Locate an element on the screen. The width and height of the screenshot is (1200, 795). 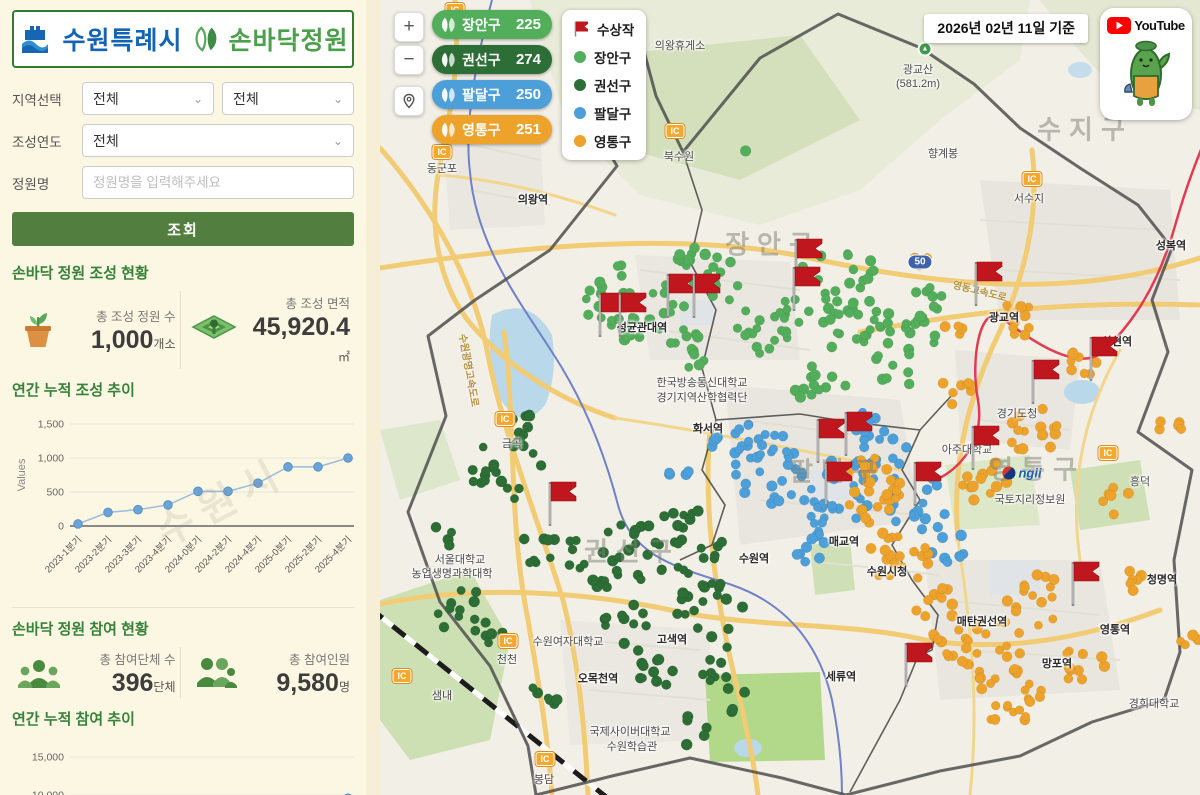
search-button: 조회 is located at coordinates (183, 229).